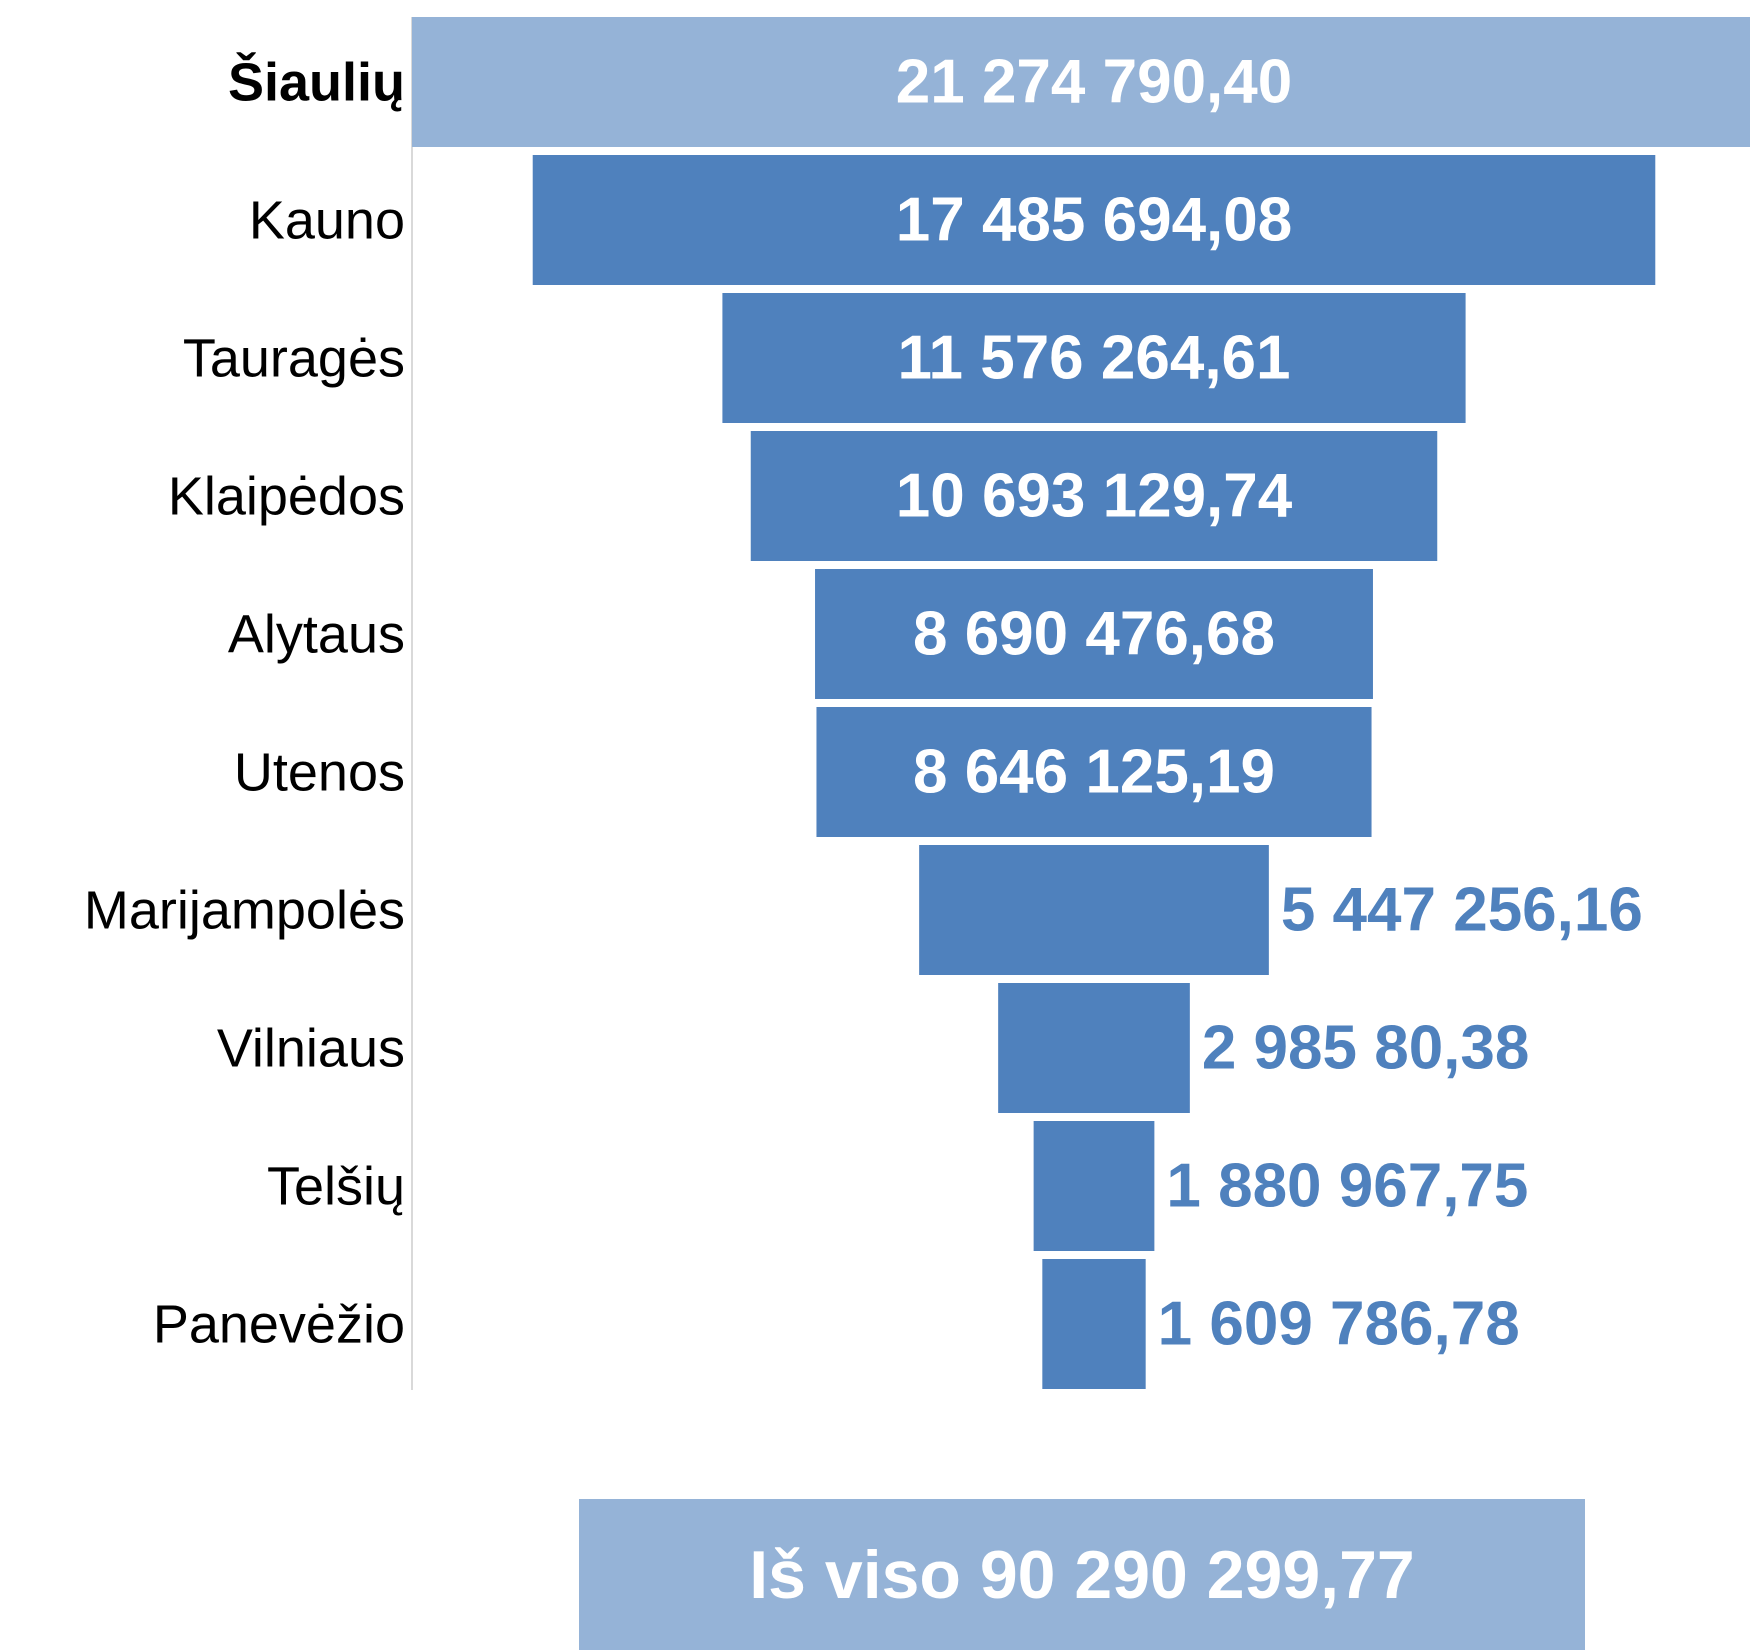  I want to click on value-label: 5 447 256,16, so click(1462, 909).